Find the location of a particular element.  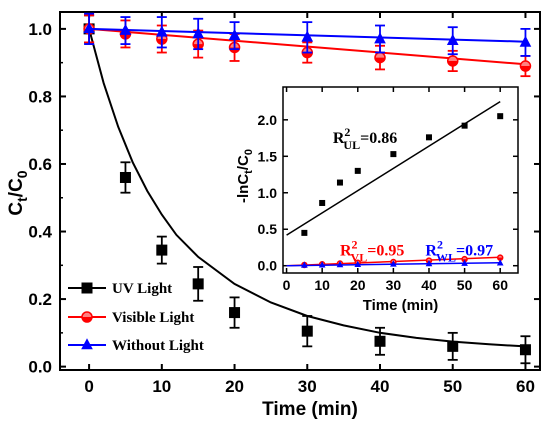

r2-annotation-wl: R2 WL=0.97 is located at coordinates (459, 250).